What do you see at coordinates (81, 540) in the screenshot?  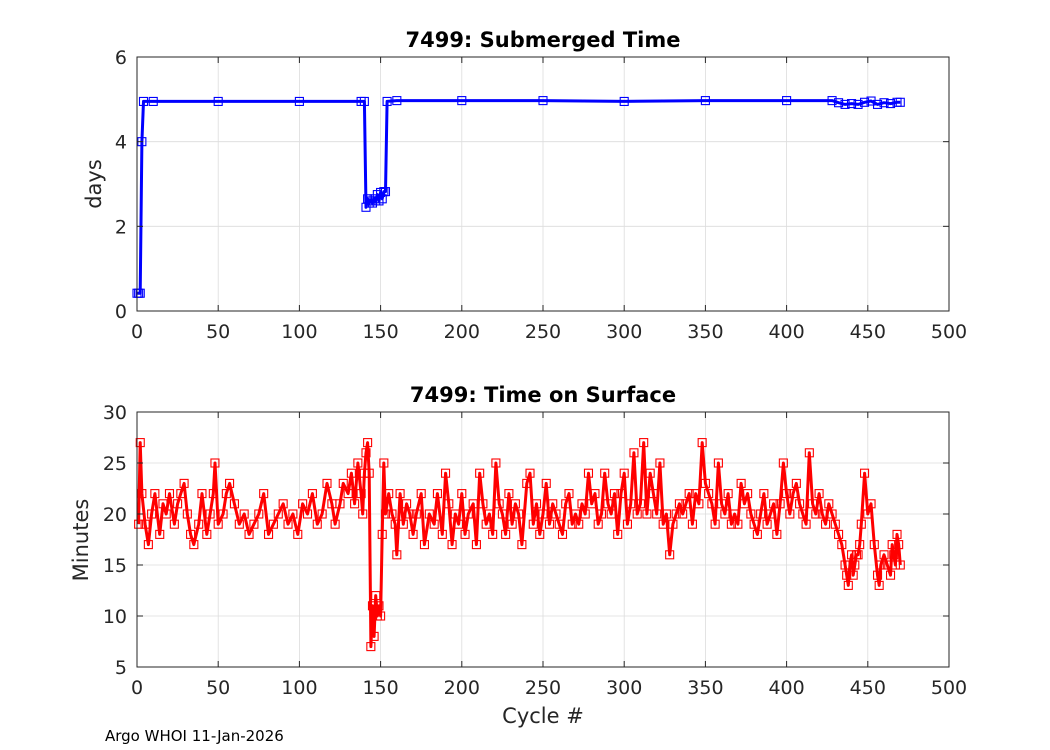 I see `y-axis-label: Minutes` at bounding box center [81, 540].